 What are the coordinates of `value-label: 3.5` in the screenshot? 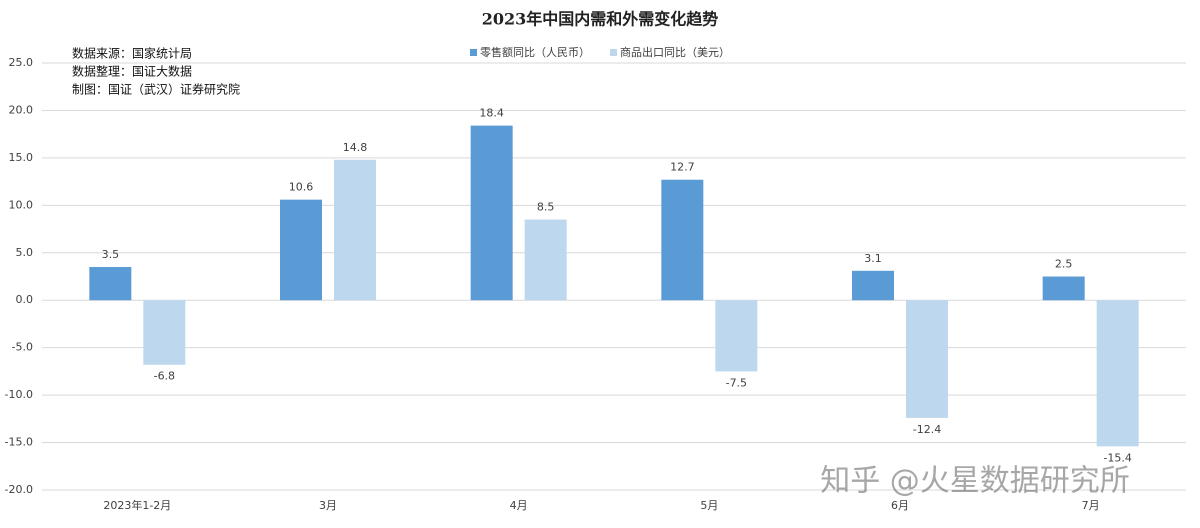 It's located at (111, 254).